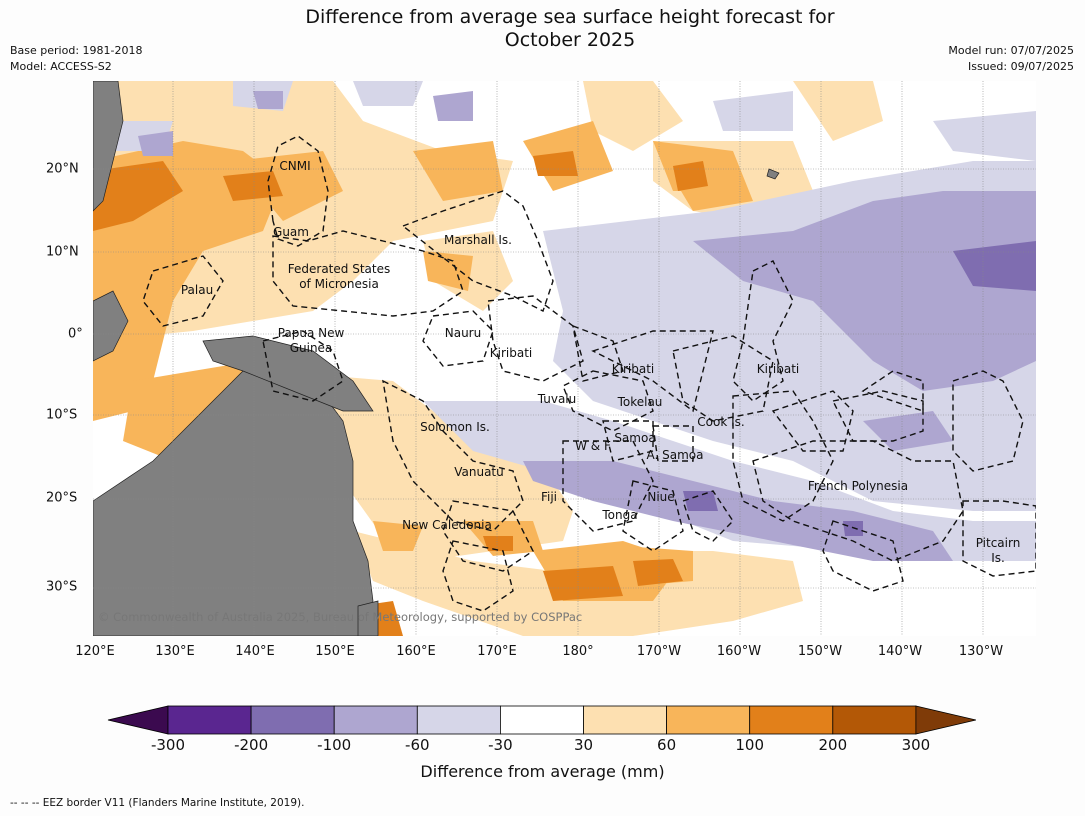  I want to click on x-tick-150w: 150°W, so click(820, 651).